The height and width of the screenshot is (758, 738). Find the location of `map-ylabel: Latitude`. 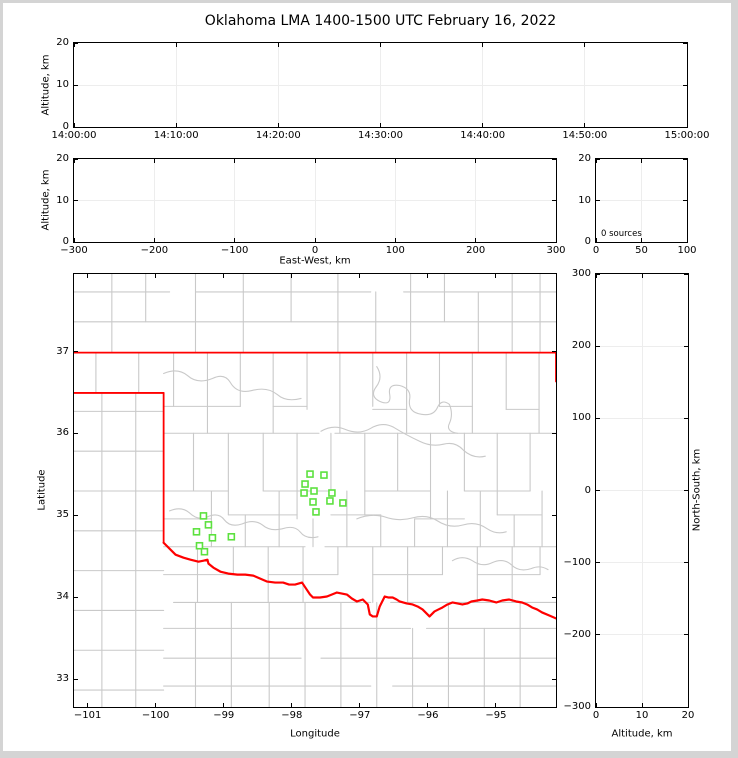

map-ylabel: Latitude is located at coordinates (42, 490).